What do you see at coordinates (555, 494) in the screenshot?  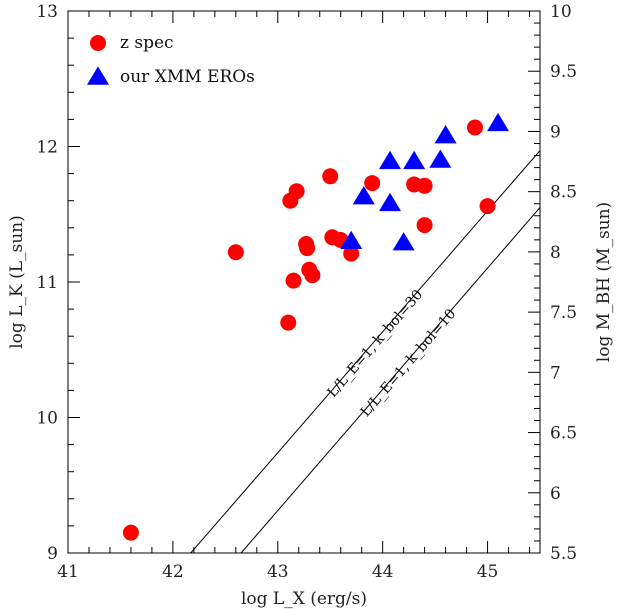 I see `y2-tick-label: 6` at bounding box center [555, 494].